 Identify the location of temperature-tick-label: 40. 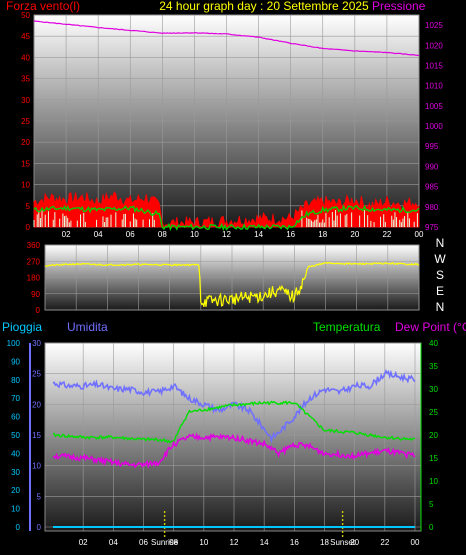
(433, 343).